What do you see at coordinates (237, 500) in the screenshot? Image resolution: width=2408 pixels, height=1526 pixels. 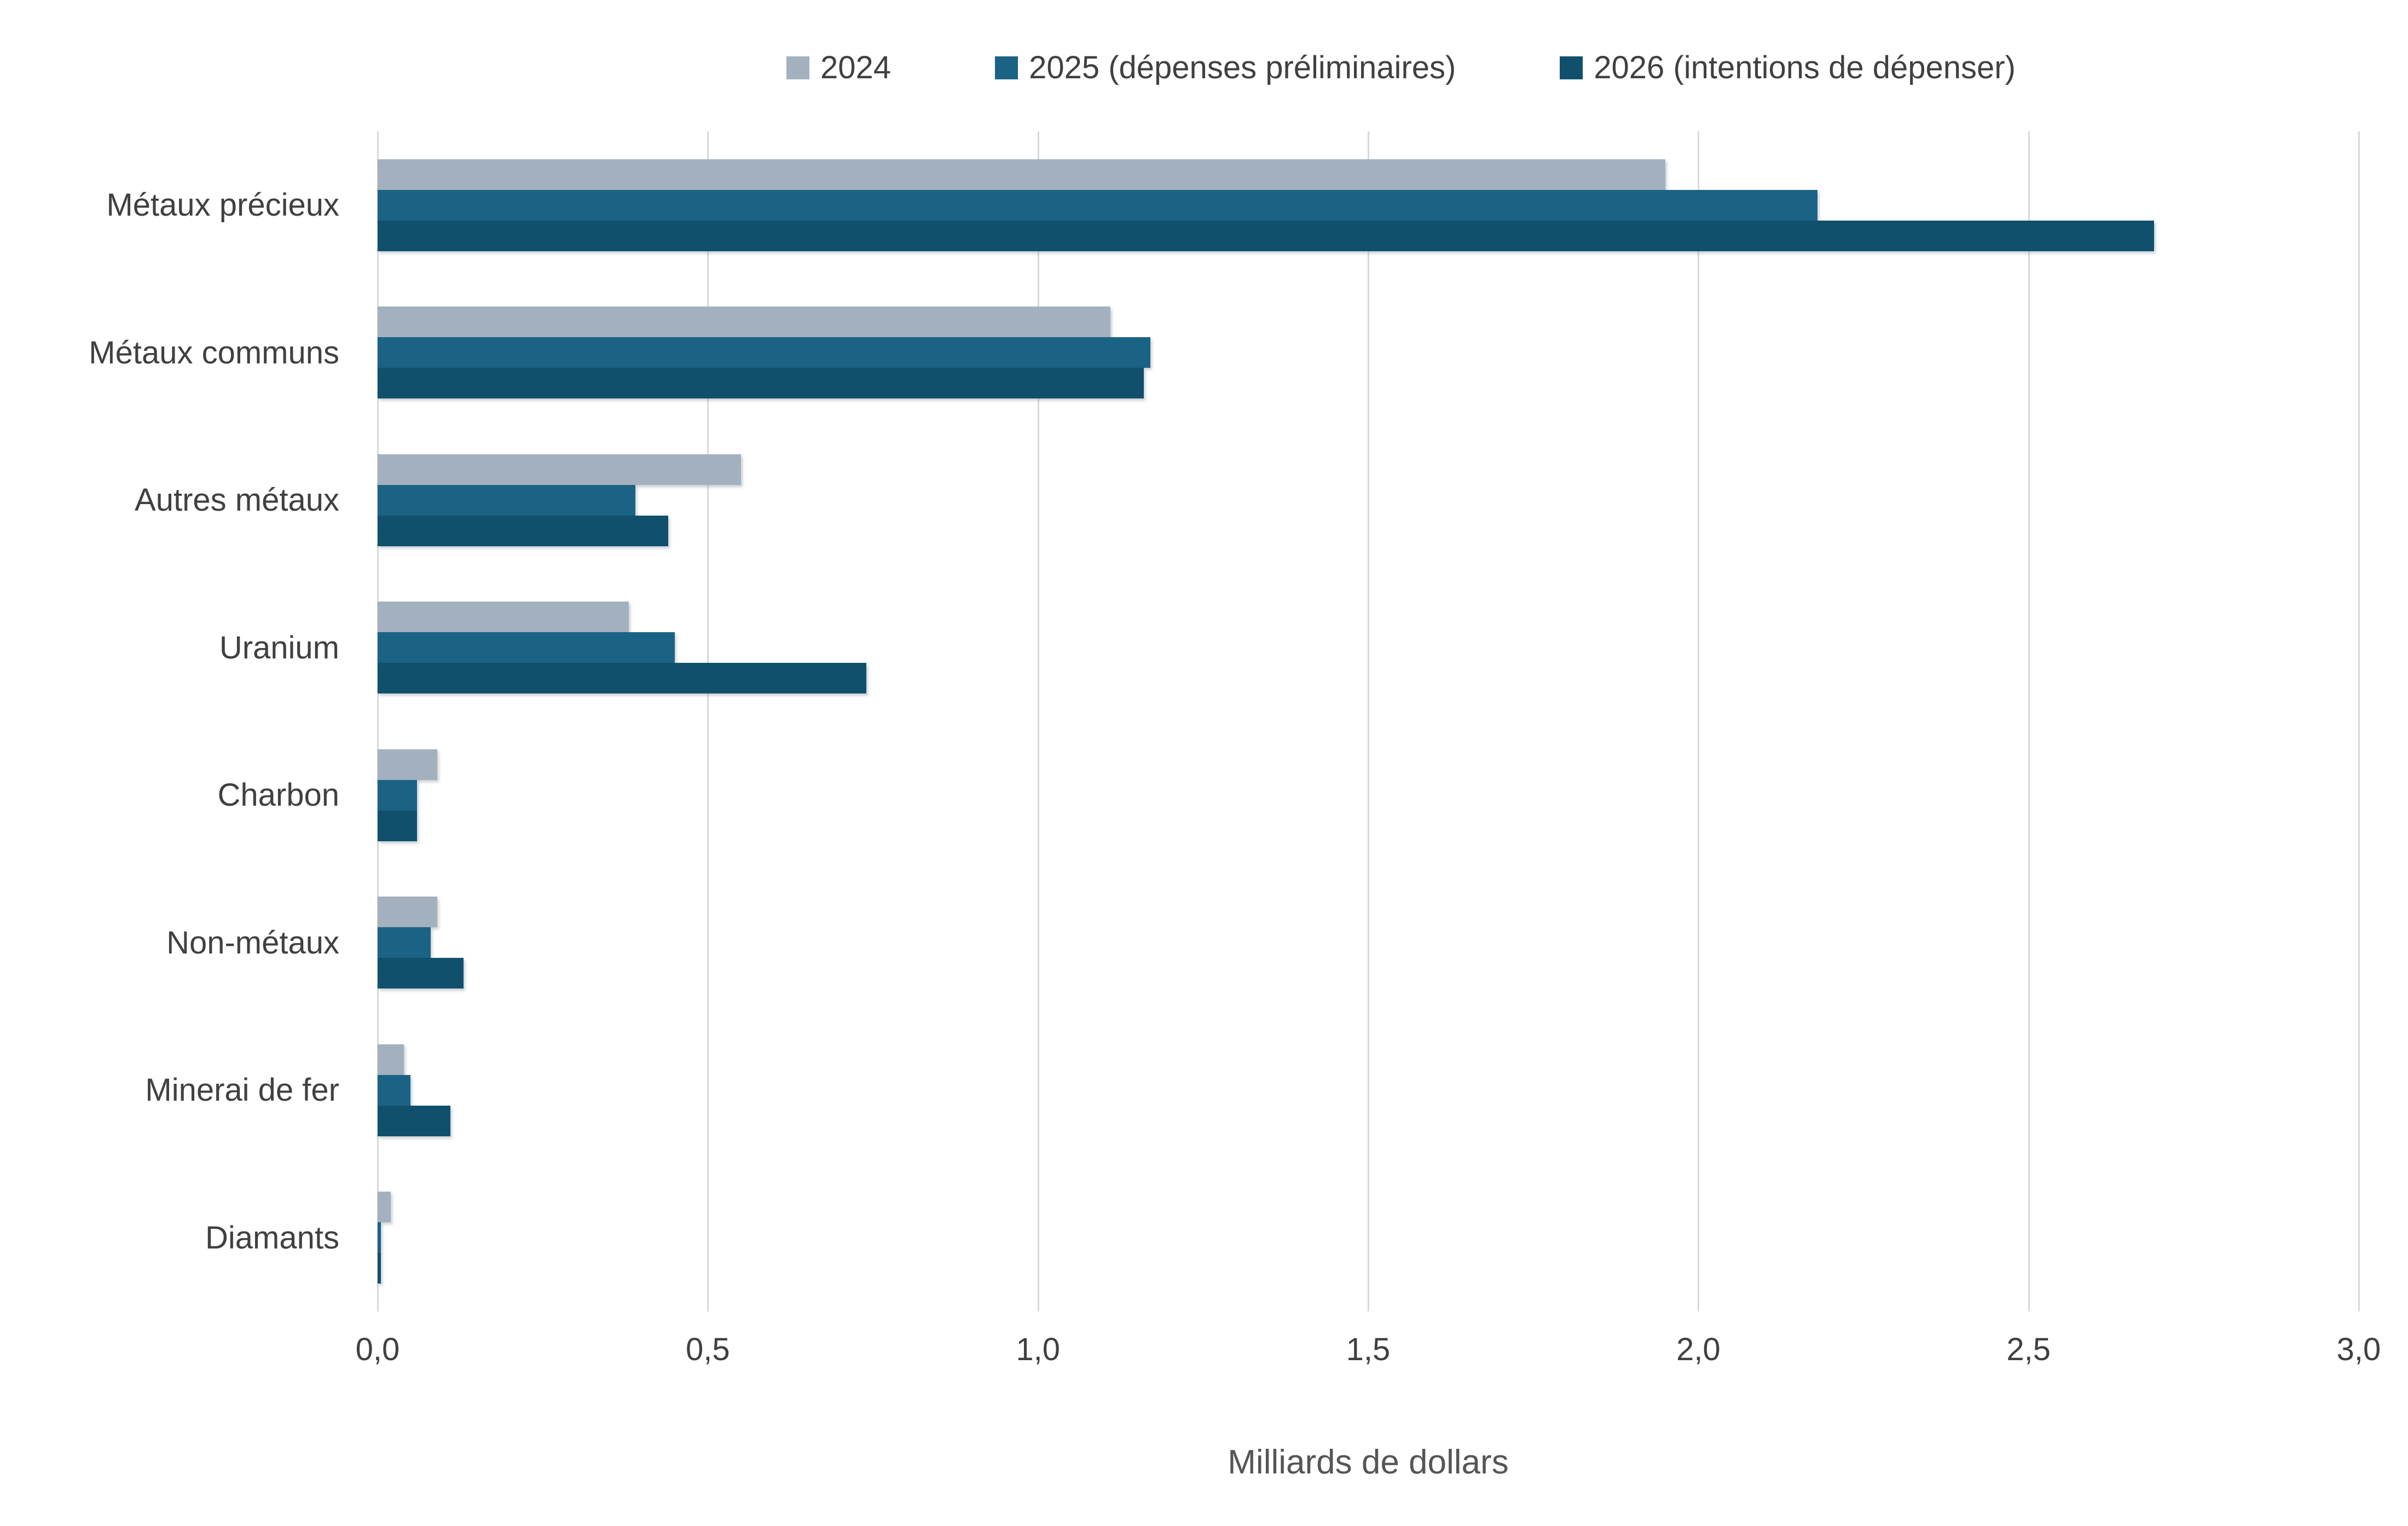 I see `category-label: Autres métaux` at bounding box center [237, 500].